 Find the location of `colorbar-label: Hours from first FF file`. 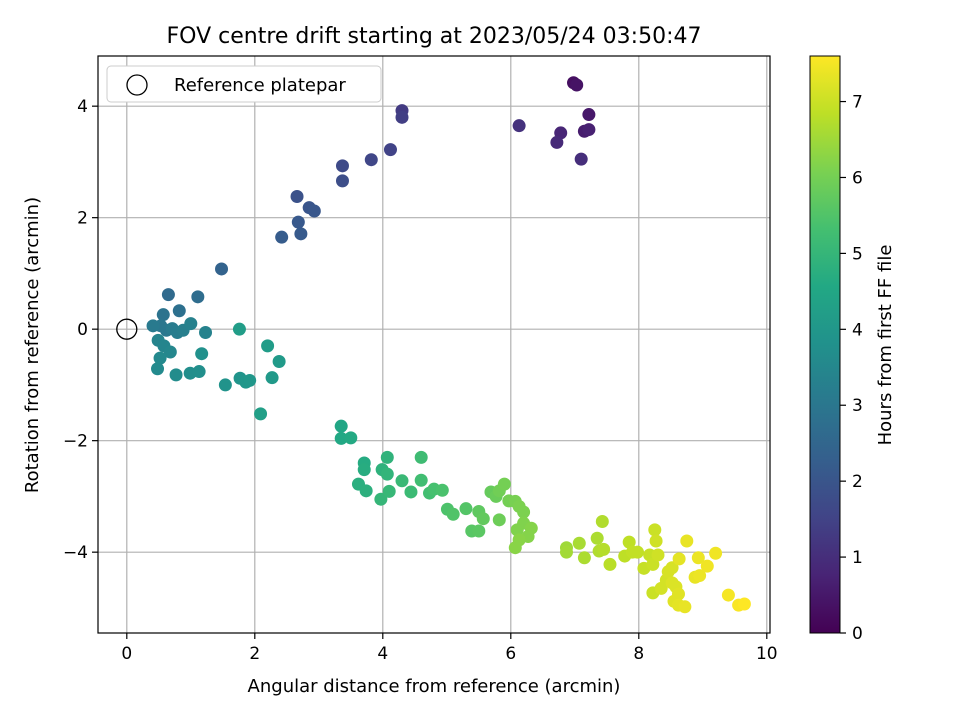

colorbar-label: Hours from first FF file is located at coordinates (885, 345).